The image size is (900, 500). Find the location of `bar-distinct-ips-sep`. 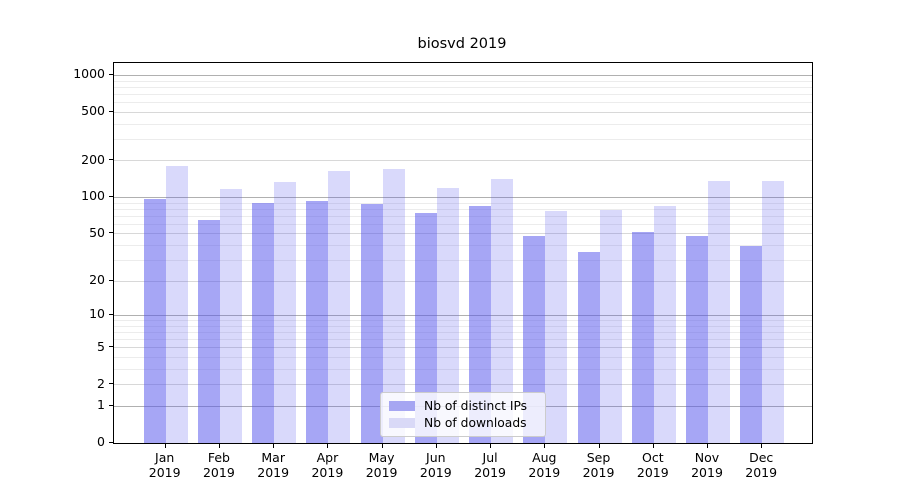

bar-distinct-ips-sep is located at coordinates (588, 347).